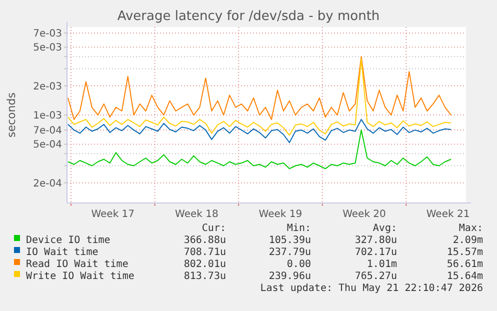 This screenshot has width=497, height=311. I want to click on y-tick-label: 7e-03, so click(47, 34).